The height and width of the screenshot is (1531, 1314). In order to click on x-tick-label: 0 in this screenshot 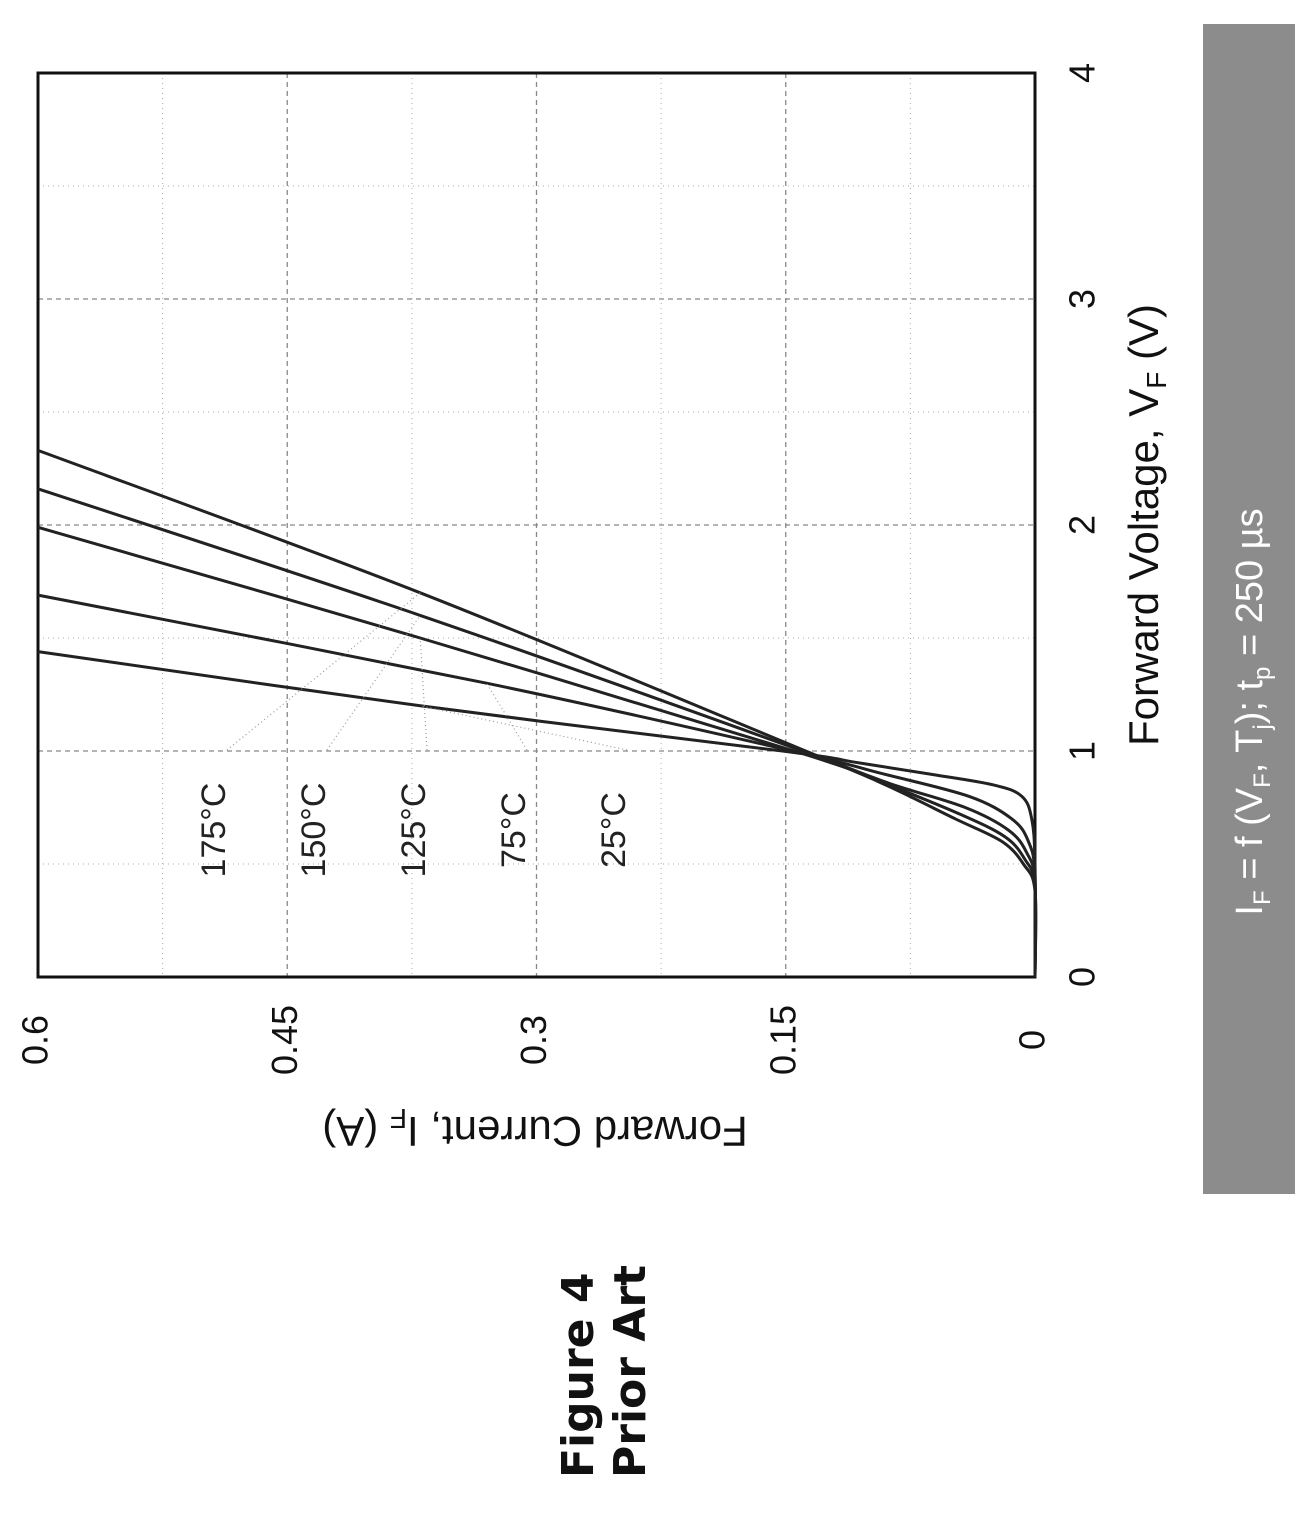, I will do `click(1082, 977)`.